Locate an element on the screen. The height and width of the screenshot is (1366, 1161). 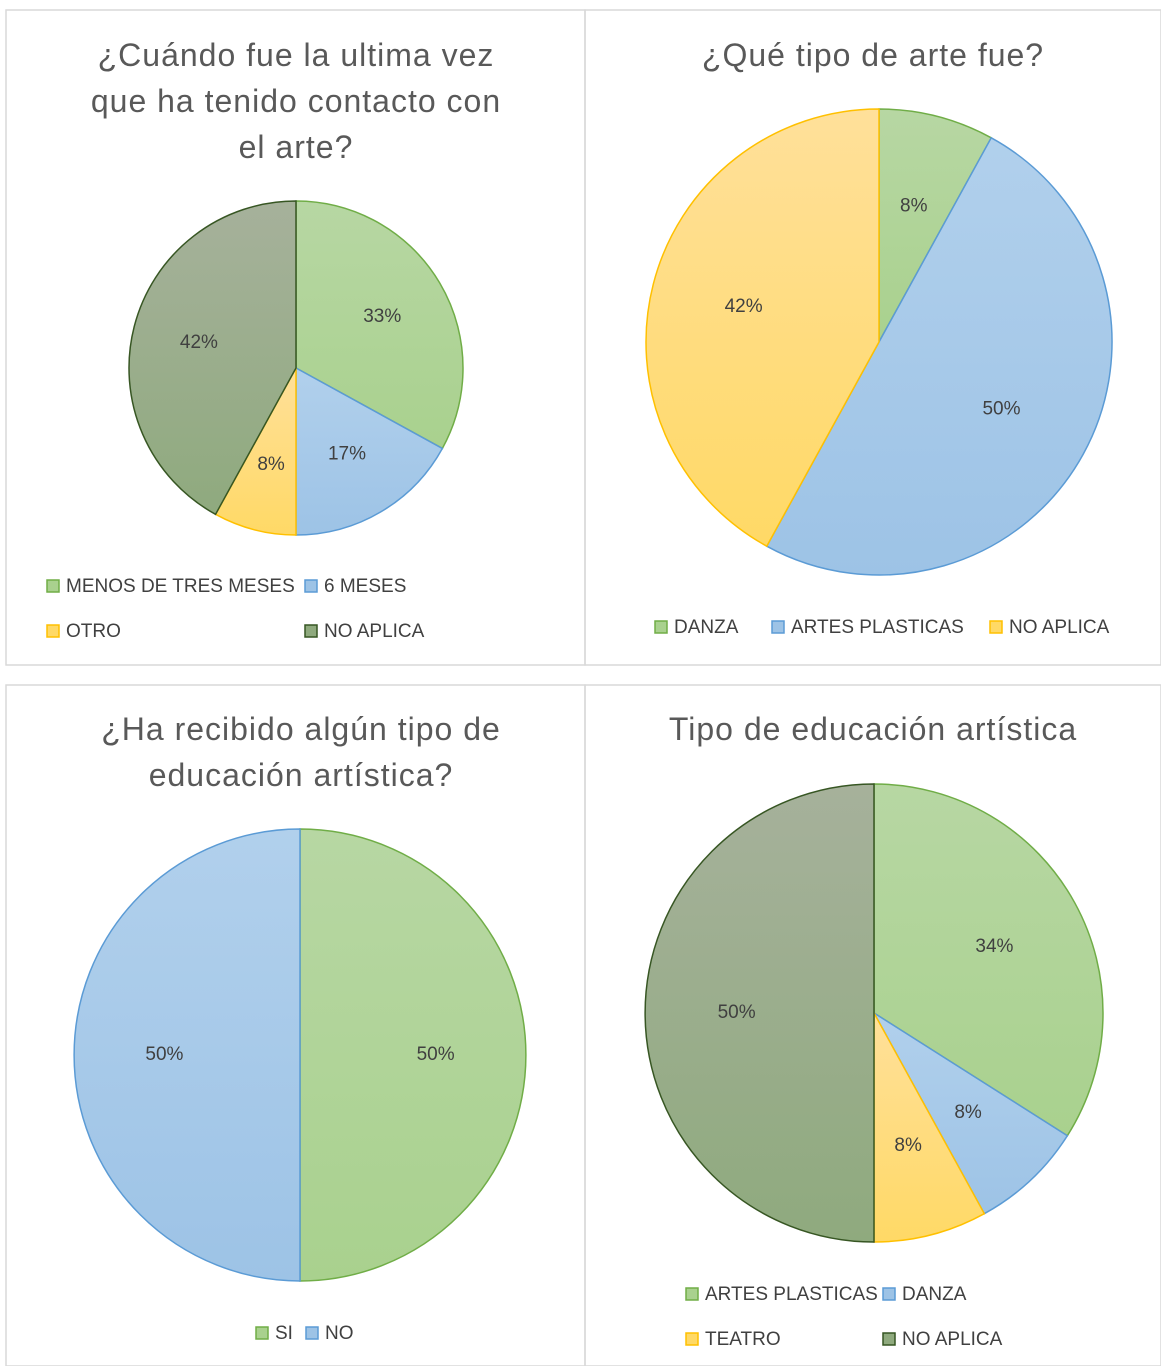
data-label: 17% is located at coordinates (347, 453).